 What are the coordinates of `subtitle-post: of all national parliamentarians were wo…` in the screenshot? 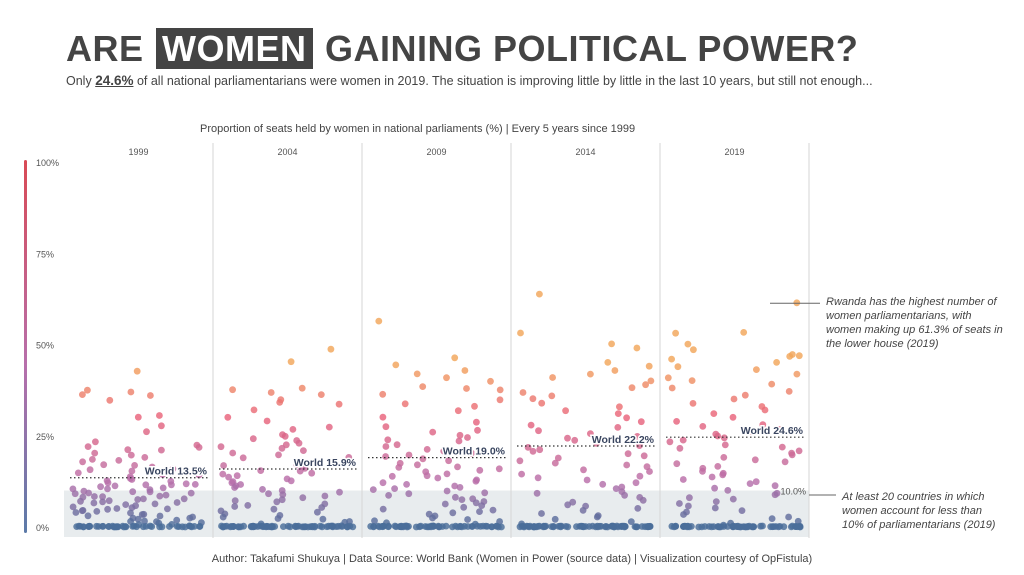 It's located at (504, 81).